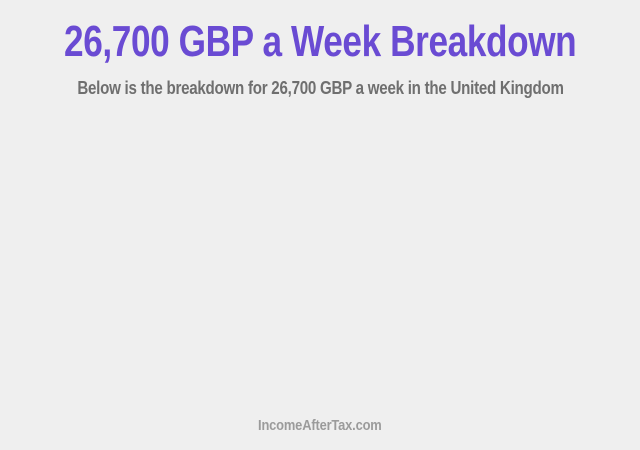 This screenshot has height=450, width=640. What do you see at coordinates (320, 425) in the screenshot?
I see `footer-branding: IncomeAfterTax.com` at bounding box center [320, 425].